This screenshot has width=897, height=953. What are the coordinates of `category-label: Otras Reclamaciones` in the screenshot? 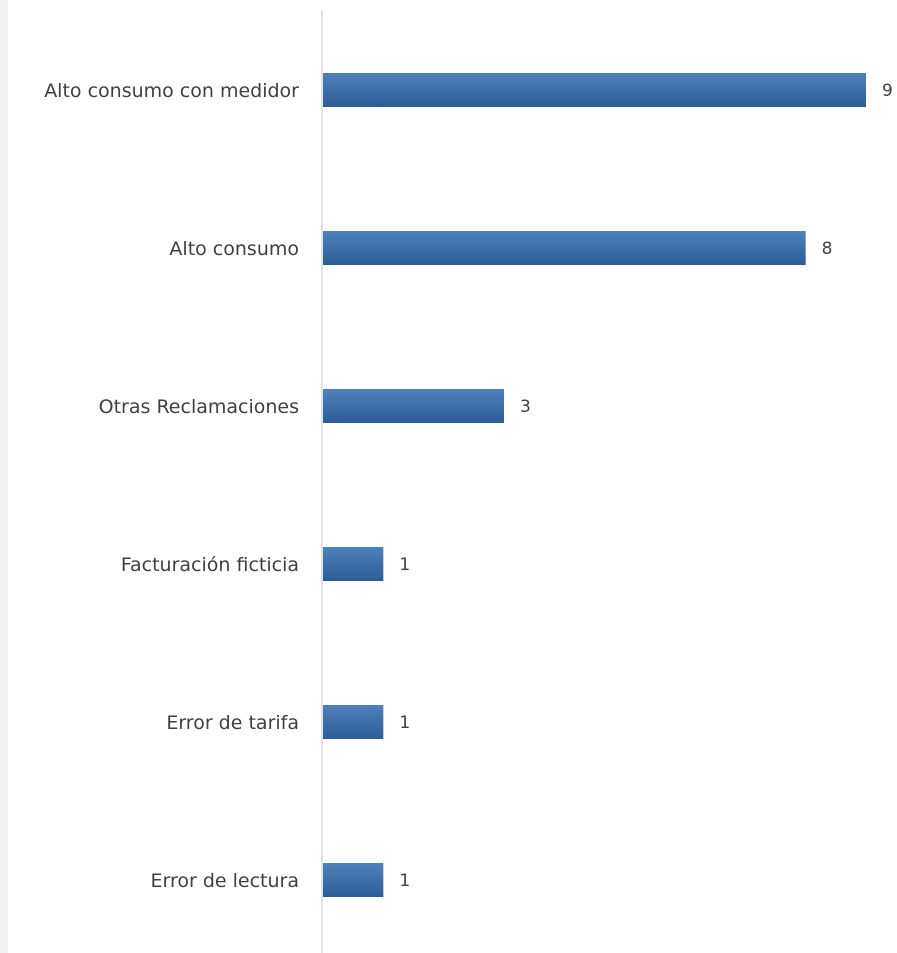 It's located at (199, 407).